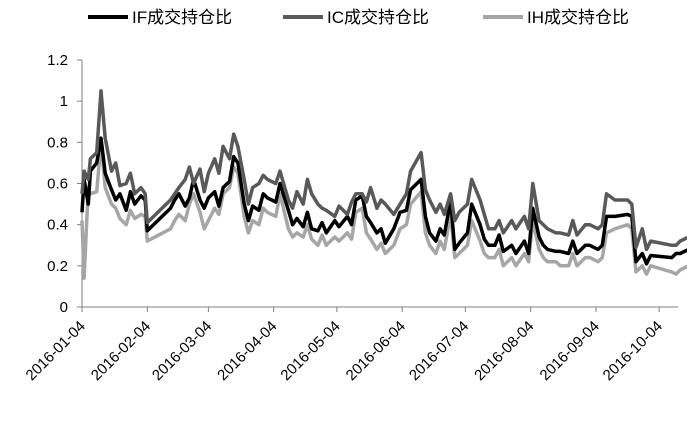  Describe the element at coordinates (247, 351) in the screenshot. I see `x-tick-label: 2016-04-04` at that location.